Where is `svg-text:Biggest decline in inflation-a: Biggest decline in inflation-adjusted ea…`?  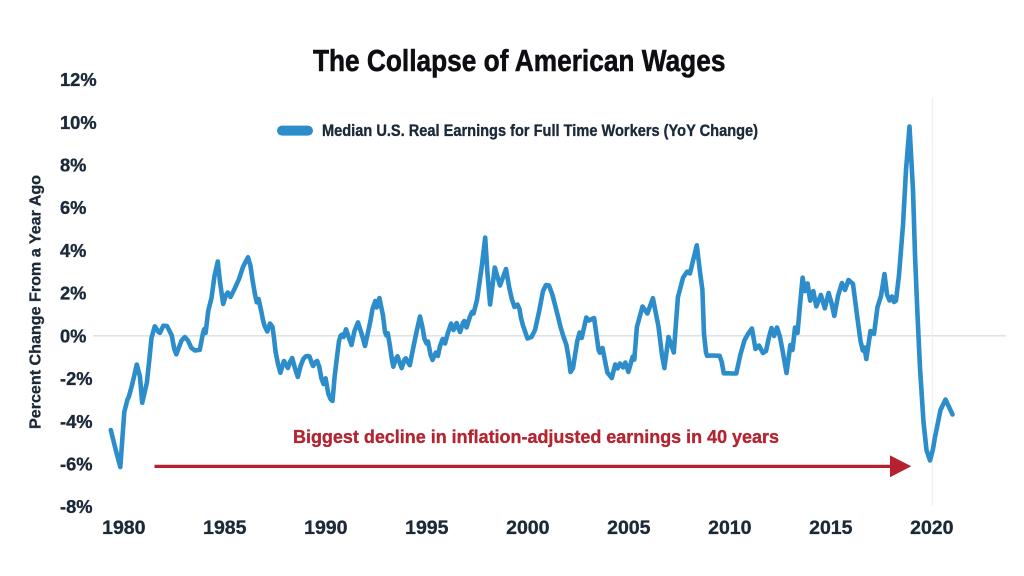 svg-text:Biggest decline in inflation-a: Biggest decline in inflation-adjusted ea… is located at coordinates (536, 436).